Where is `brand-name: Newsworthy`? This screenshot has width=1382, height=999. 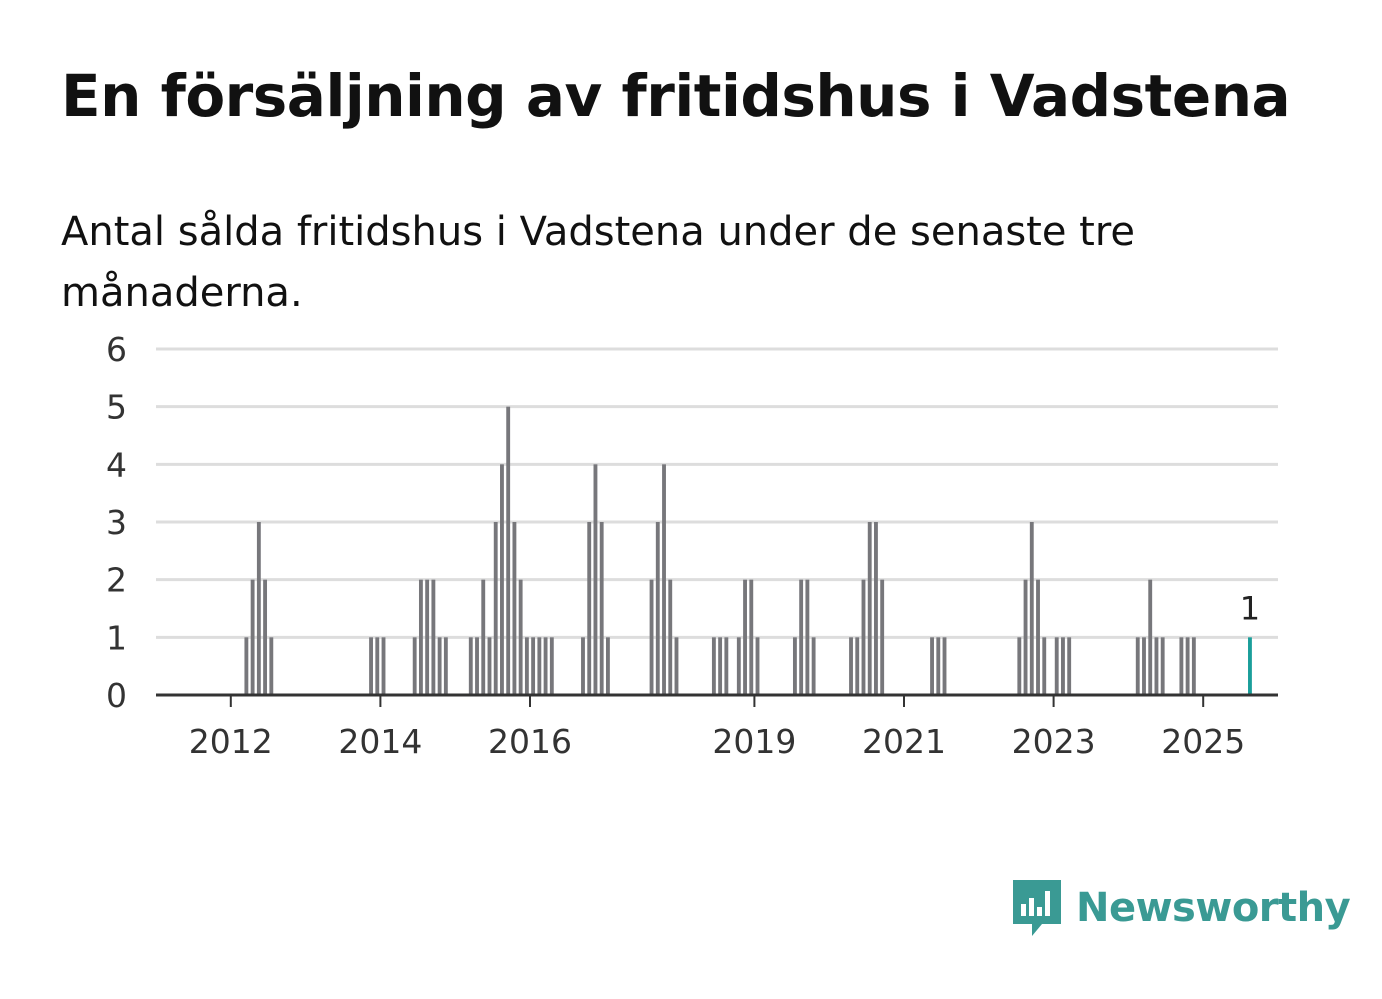
brand-name: Newsworthy is located at coordinates (1213, 908).